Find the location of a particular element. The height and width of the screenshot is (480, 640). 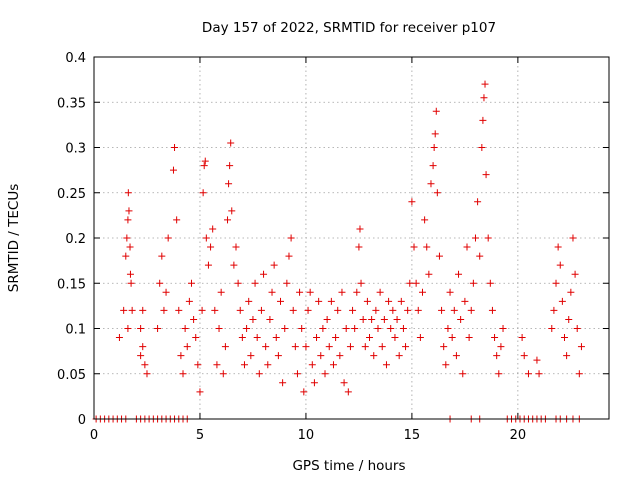

y-tick-label: 0 is located at coordinates (82, 420).